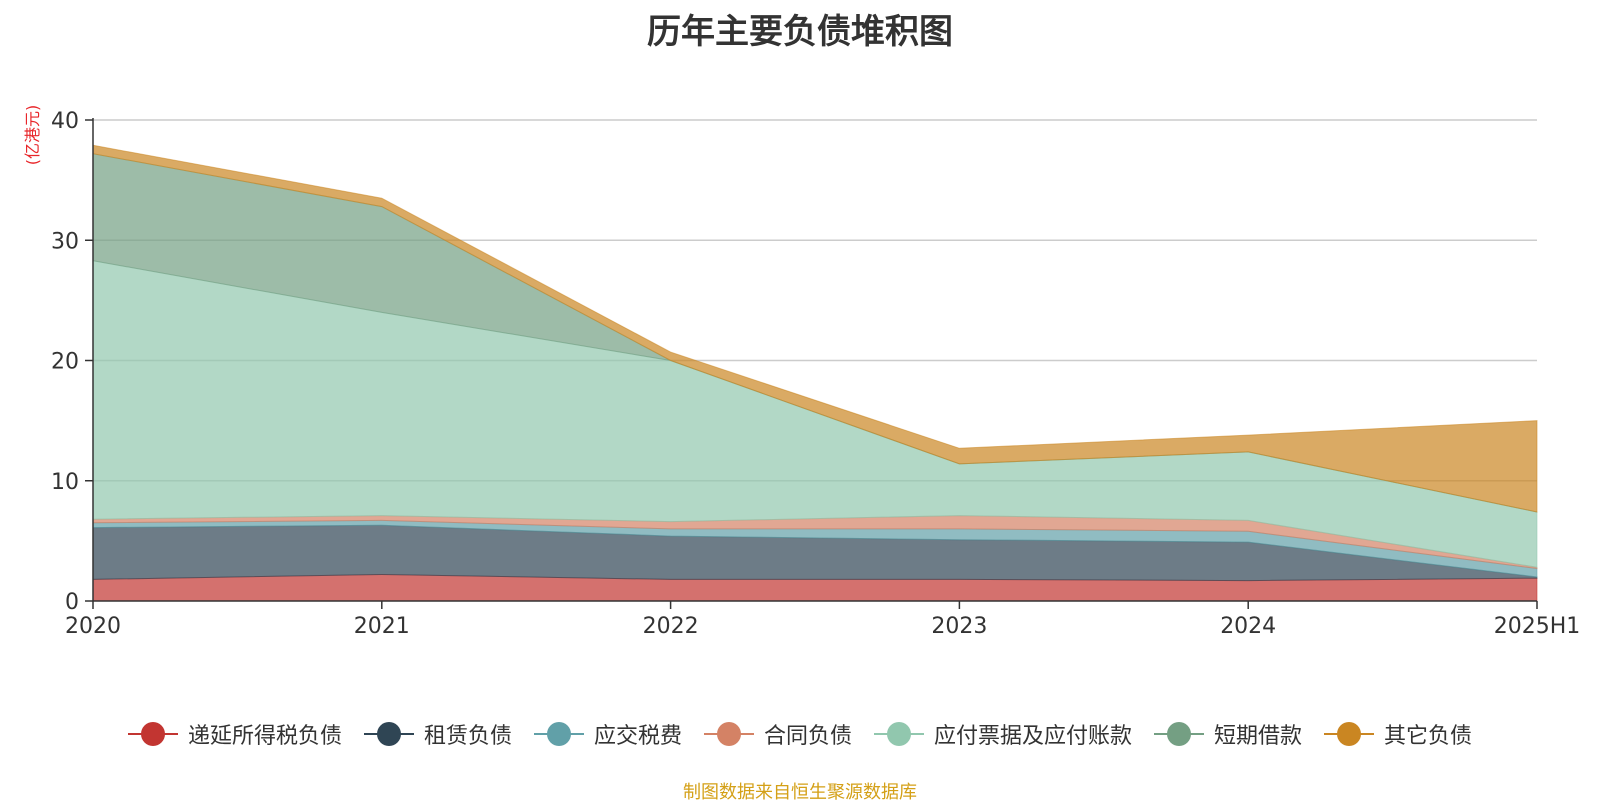 The image size is (1600, 804). I want to click on legend: 递延所得税负债 租赁负债 应交税费 合同负债 应付票据及应付账款 短期借款 其它负债, so click(800, 734).